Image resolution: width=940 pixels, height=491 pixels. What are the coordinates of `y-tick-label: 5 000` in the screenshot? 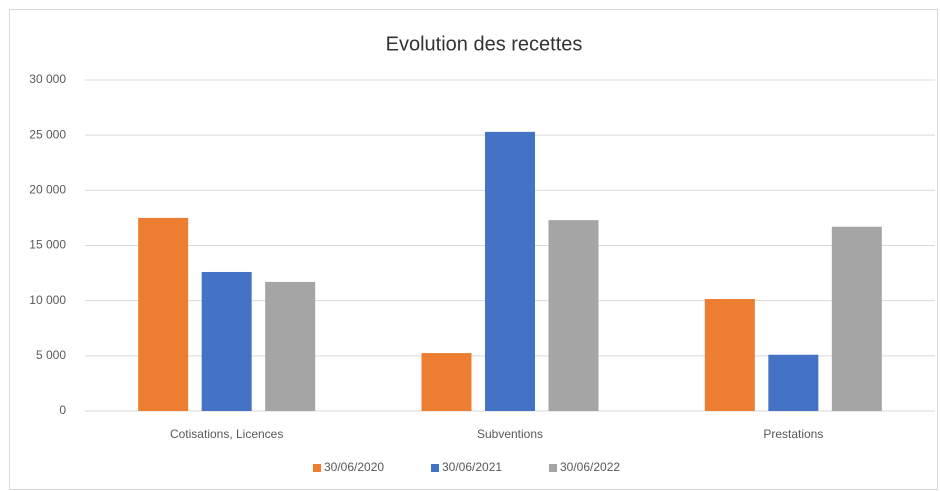 It's located at (51, 355).